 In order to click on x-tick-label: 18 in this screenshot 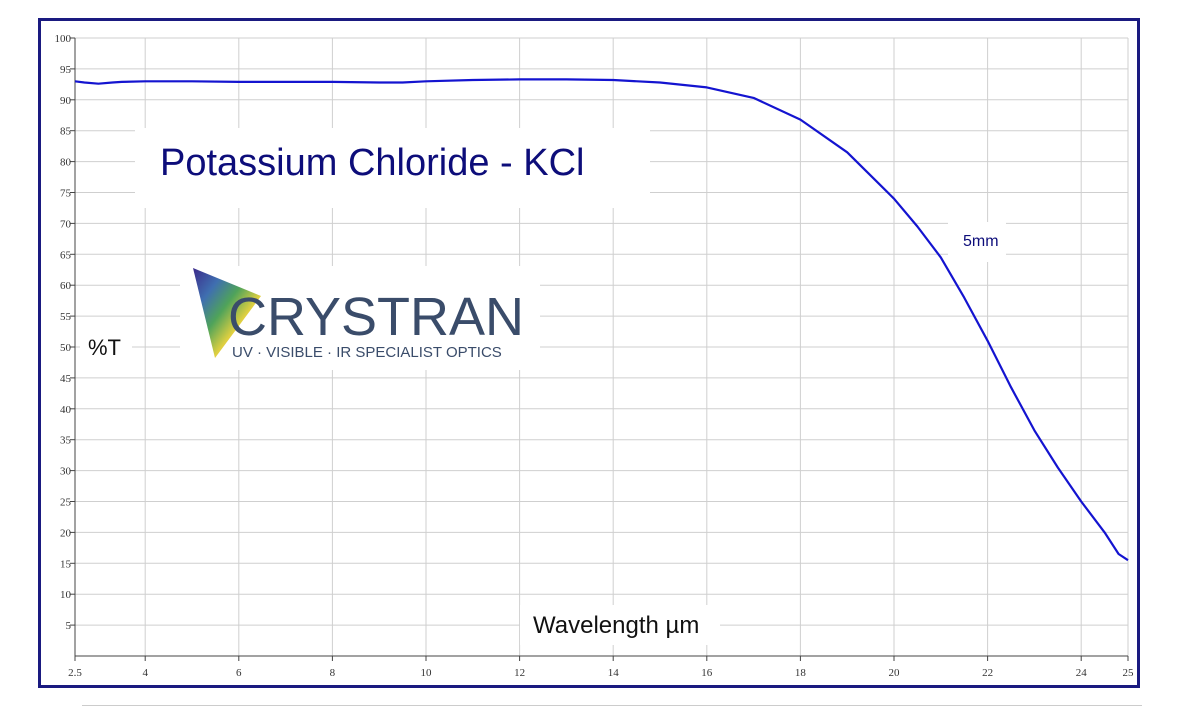, I will do `click(801, 673)`.